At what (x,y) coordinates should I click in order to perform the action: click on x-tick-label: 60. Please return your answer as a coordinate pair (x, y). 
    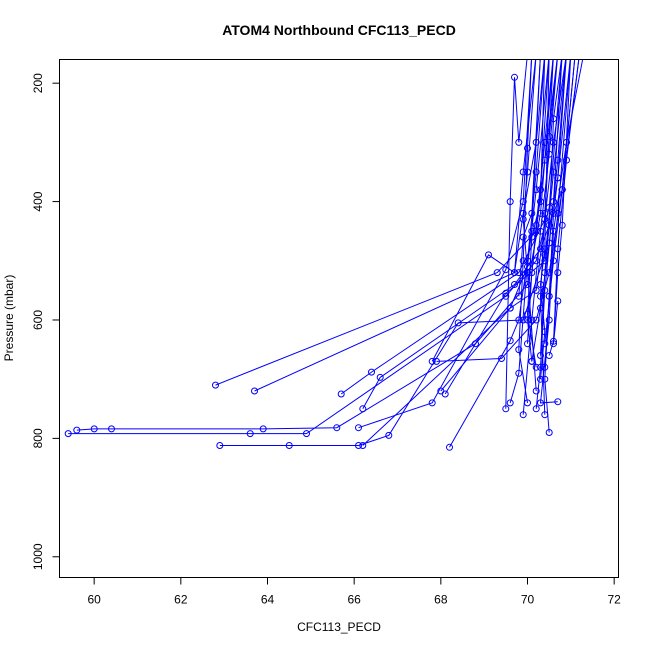
    Looking at the image, I should click on (94, 600).